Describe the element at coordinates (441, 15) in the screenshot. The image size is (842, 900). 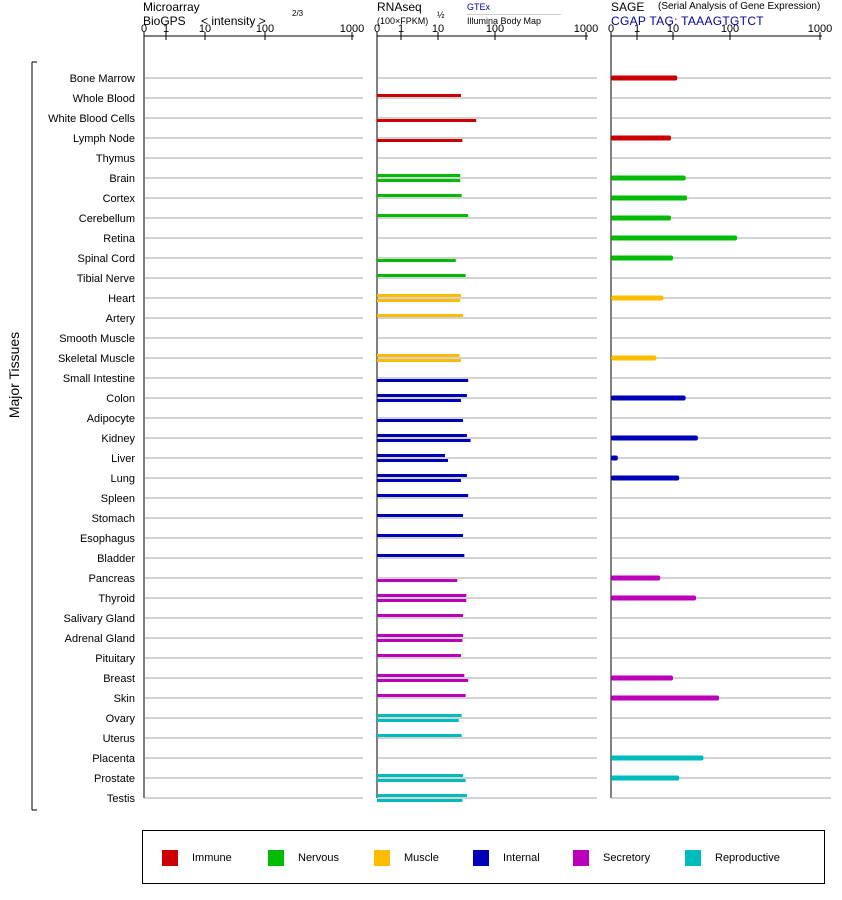
I see `fpkm-exponent: ½` at that location.